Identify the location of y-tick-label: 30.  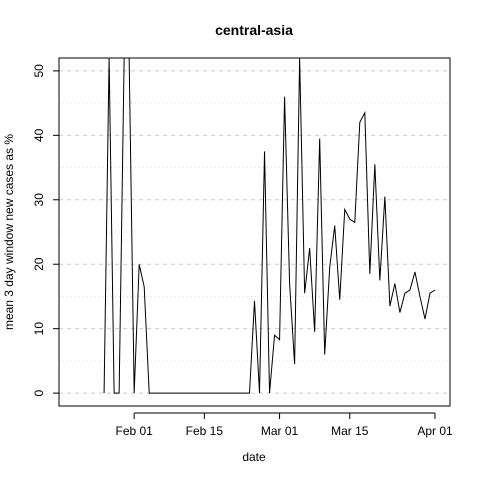
(39, 200).